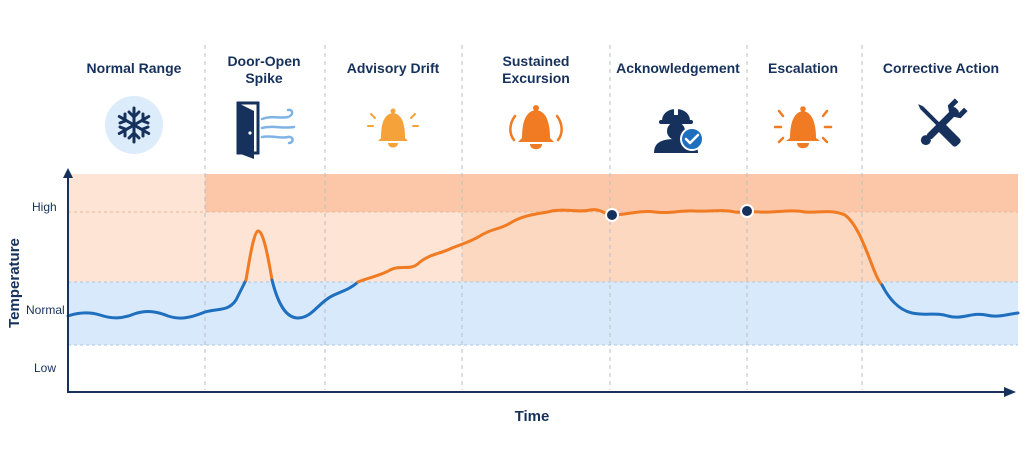 The width and height of the screenshot is (1024, 466). Describe the element at coordinates (740, 247) in the screenshot. I see `excursion-band` at that location.